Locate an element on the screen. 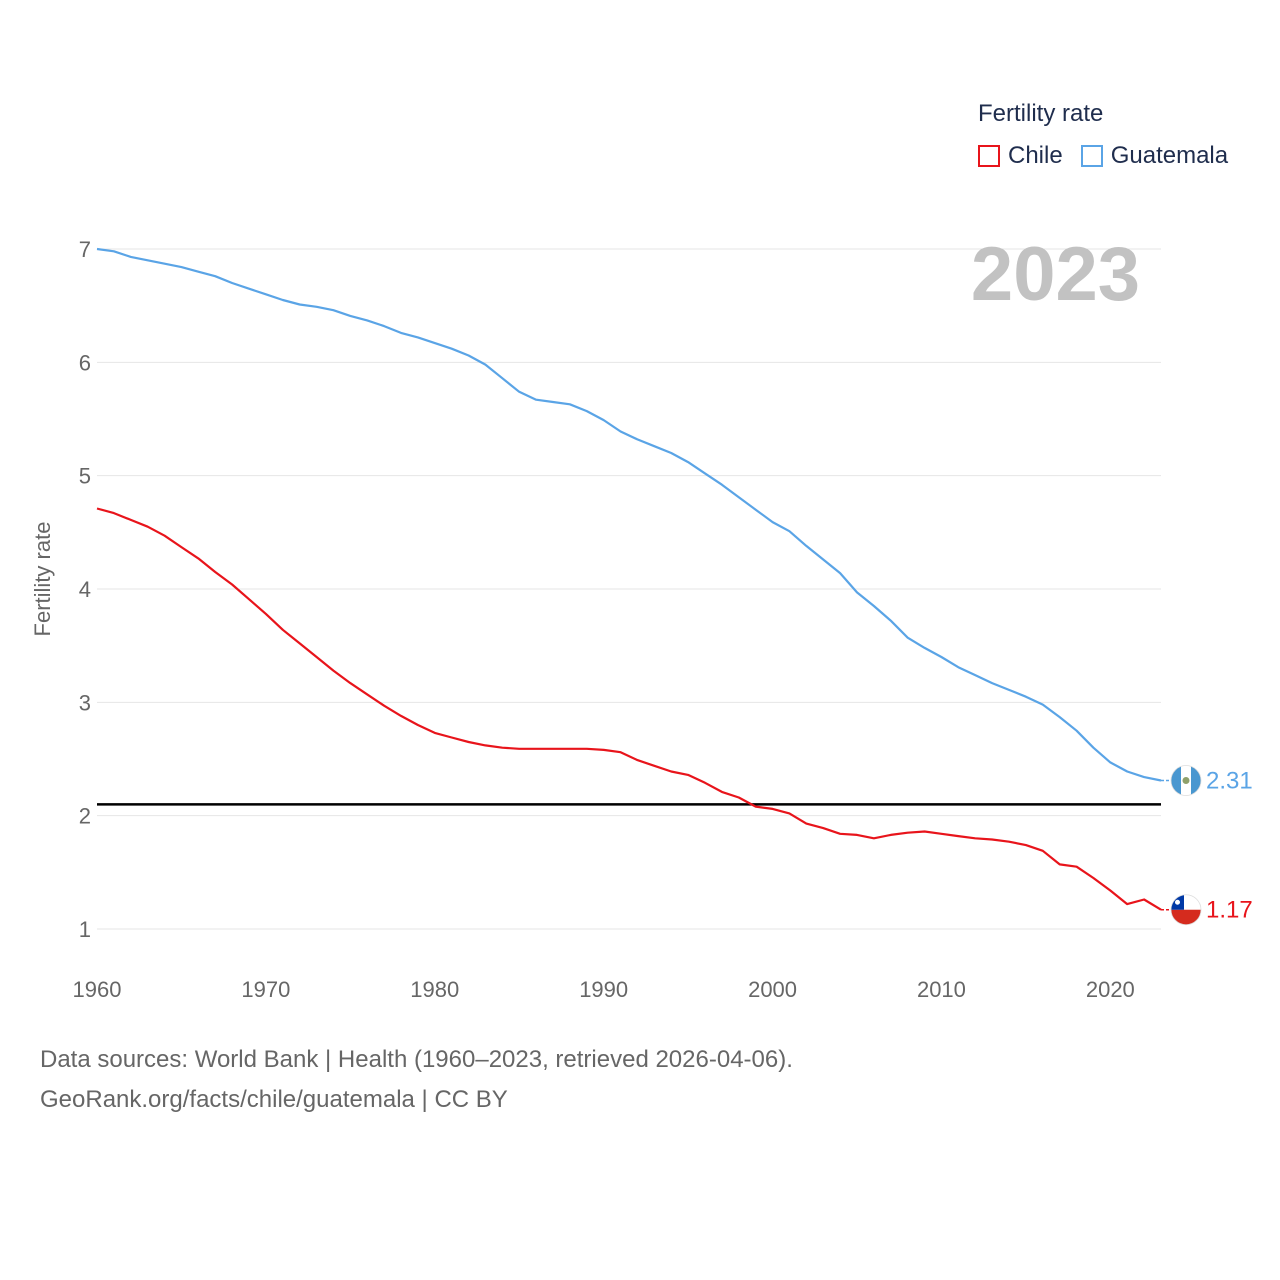 The height and width of the screenshot is (1280, 1280). y-tick-label: 5 is located at coordinates (85, 476).